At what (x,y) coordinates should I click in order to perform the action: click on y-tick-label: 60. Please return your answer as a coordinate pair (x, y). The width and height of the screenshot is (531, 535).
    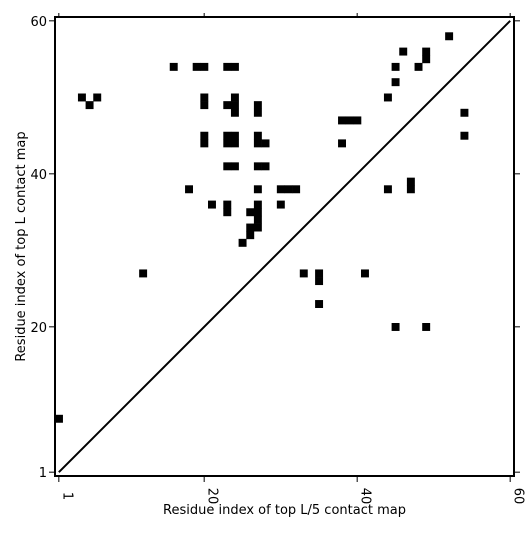
    Looking at the image, I should click on (38, 22).